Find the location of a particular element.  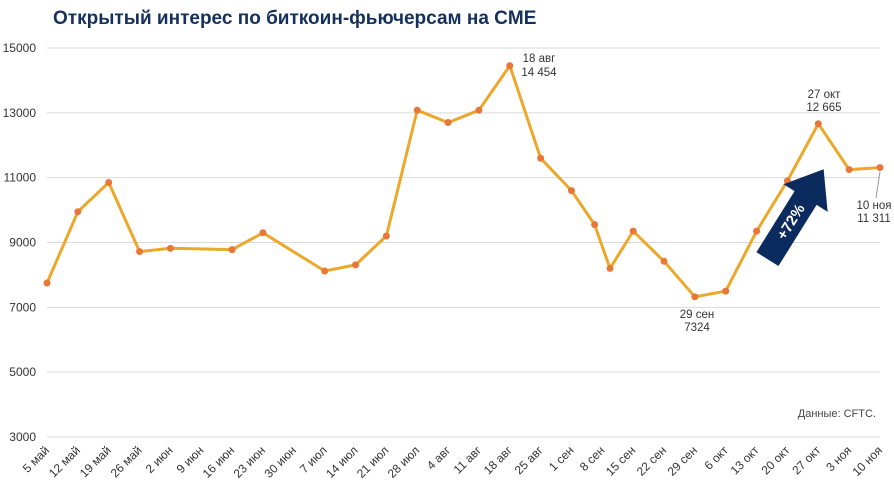

x-tick-label: 27 окт is located at coordinates (806, 460).